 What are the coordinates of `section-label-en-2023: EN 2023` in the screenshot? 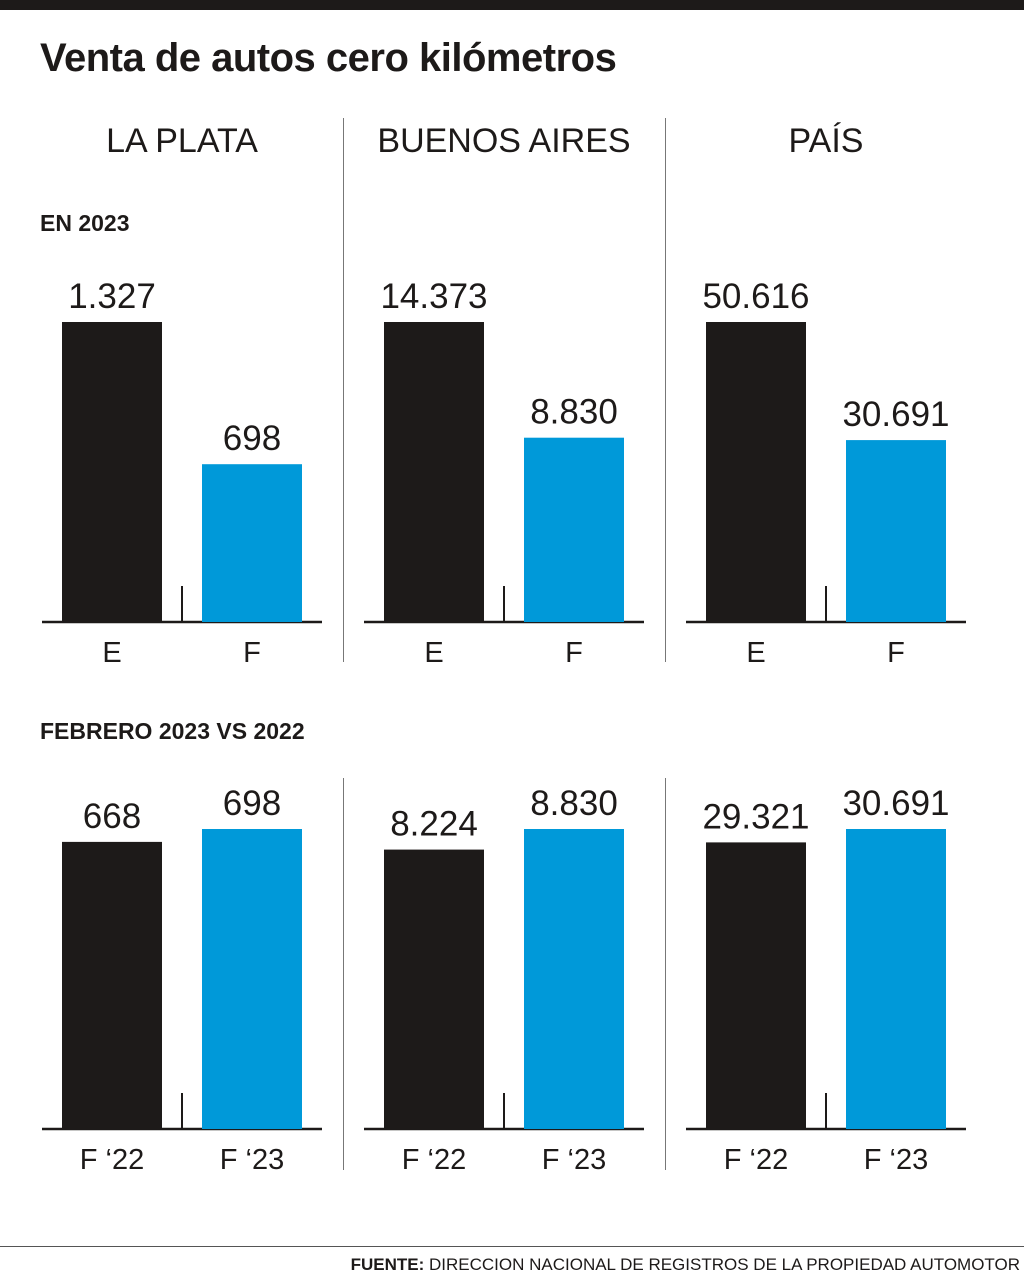 It's located at (85, 223).